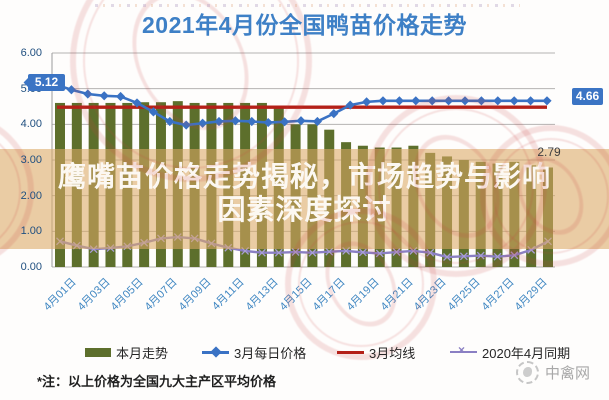 Image resolution: width=609 pixels, height=400 pixels. I want to click on y-tick-label: 3.00, so click(31, 160).